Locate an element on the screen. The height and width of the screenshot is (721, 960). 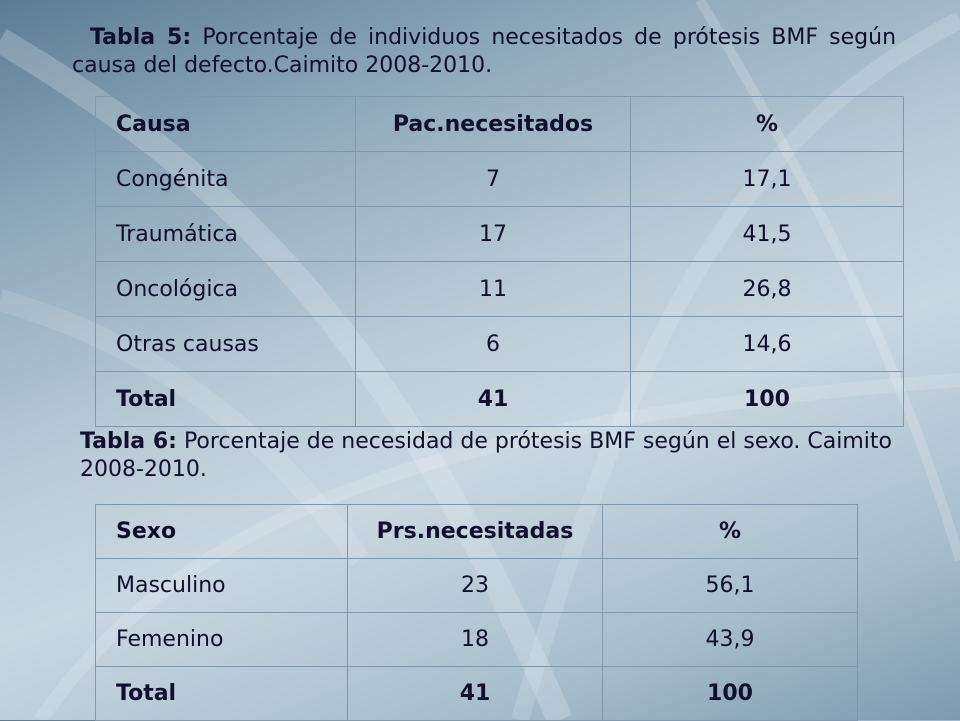
table6-header-cell: Prs.necesitadas is located at coordinates (475, 531).